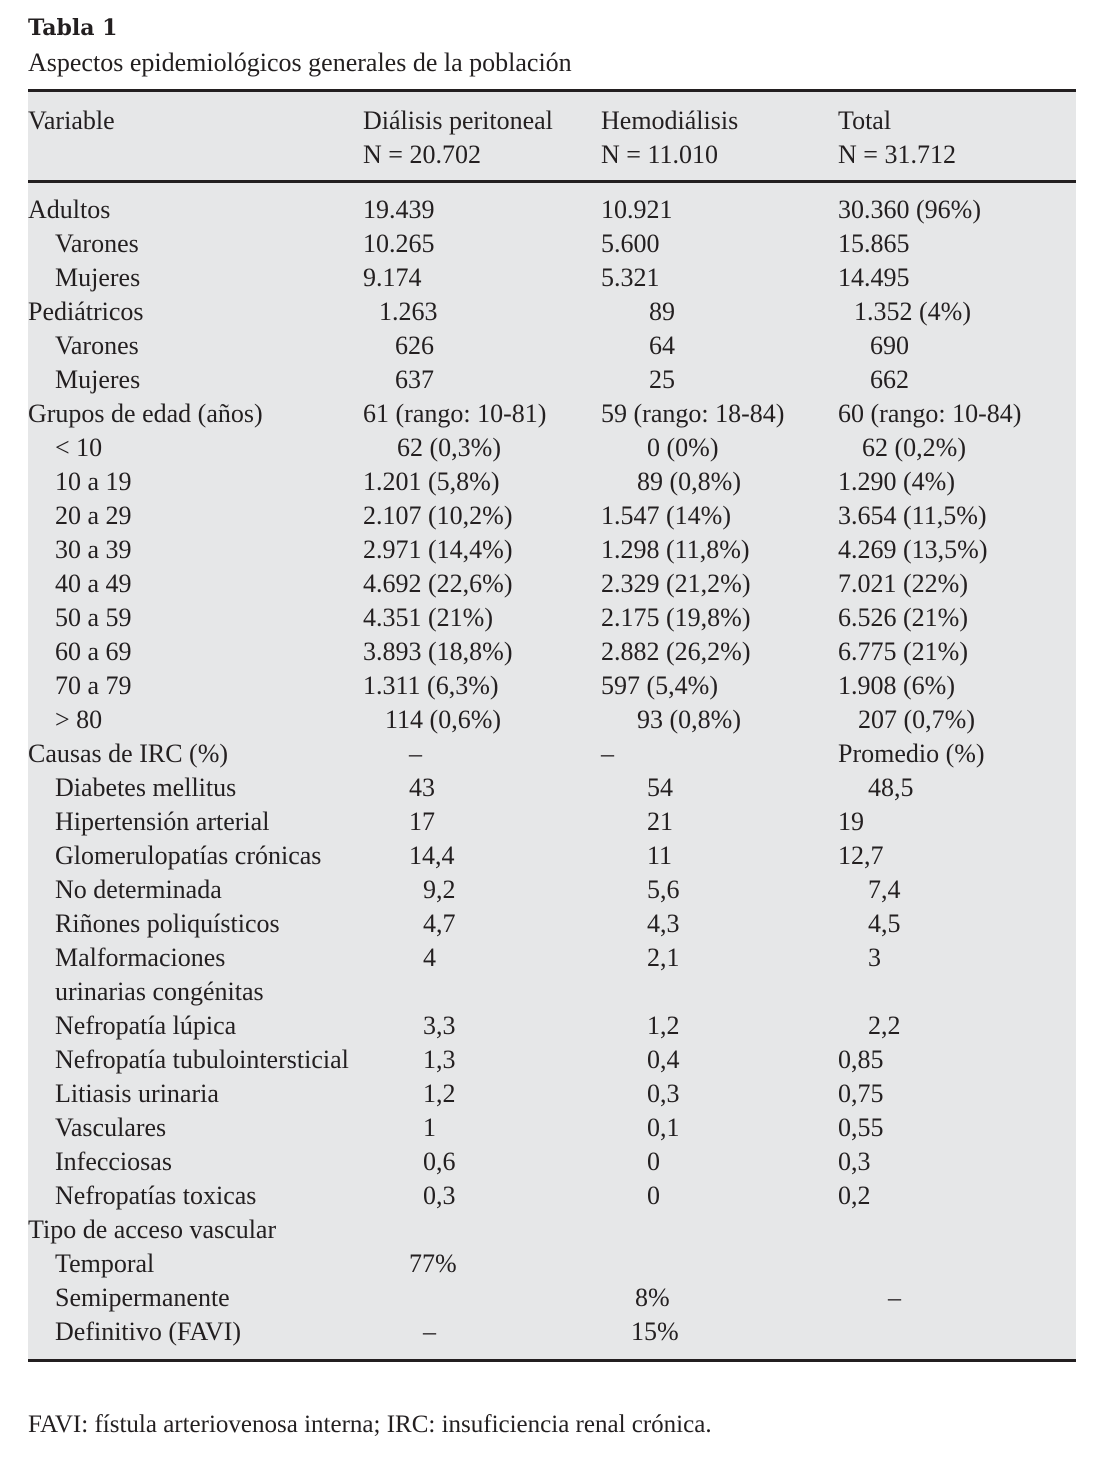  Describe the element at coordinates (552, 1196) in the screenshot. I see `table-row: Nefropatías toxicas 0,3 0 0,2` at that location.